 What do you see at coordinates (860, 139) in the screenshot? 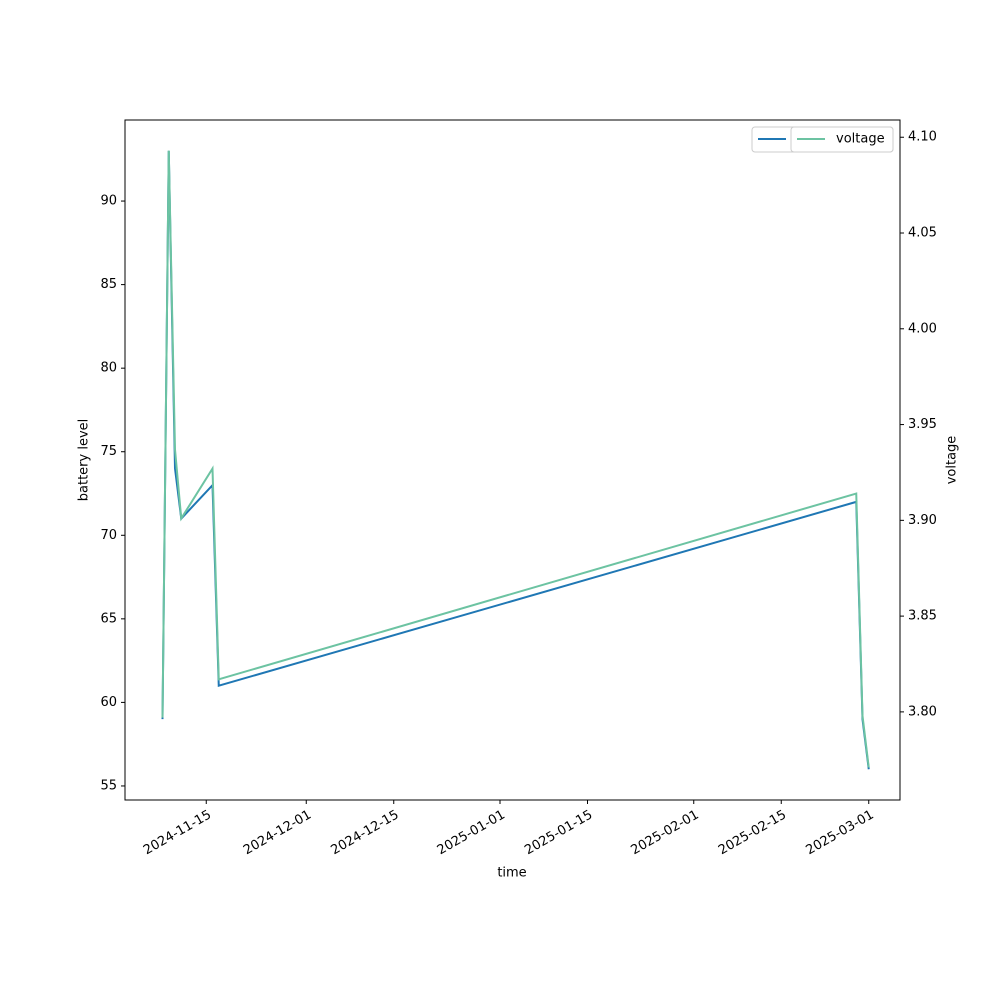
I see `legend-label: voltage` at bounding box center [860, 139].